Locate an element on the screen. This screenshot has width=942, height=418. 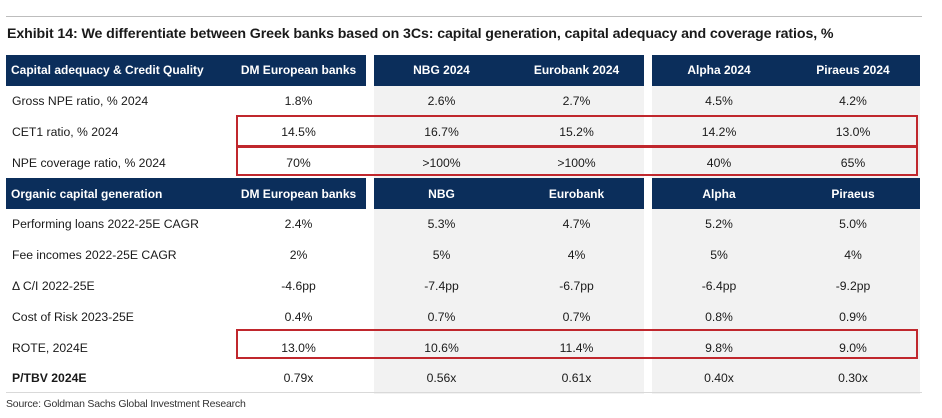
table-row: ROTE, 2024E 13.0% 10.6% 11.4% 9.8% 9.0% is located at coordinates (463, 347).